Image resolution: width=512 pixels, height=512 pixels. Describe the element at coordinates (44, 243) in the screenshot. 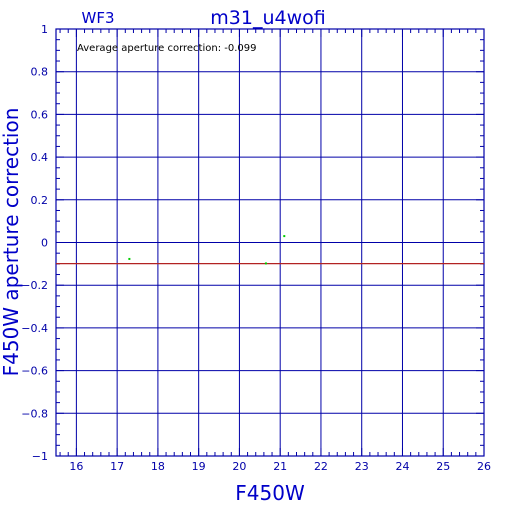

I see `y-tick-label: 0` at that location.